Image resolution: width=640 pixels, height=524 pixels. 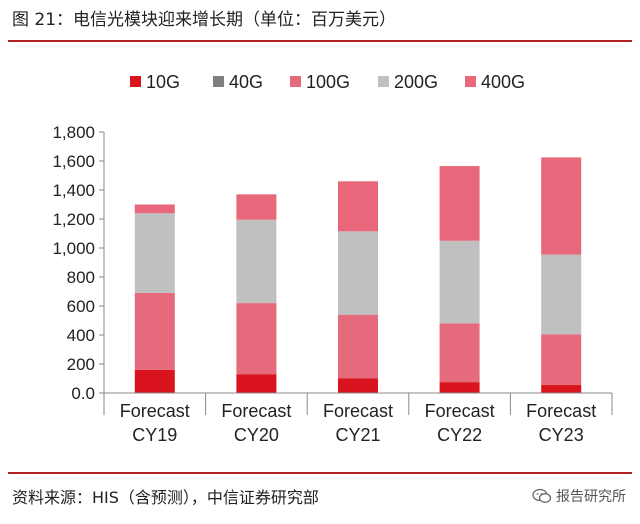 What do you see at coordinates (542, 495) in the screenshot?
I see `wechat-icon` at bounding box center [542, 495].